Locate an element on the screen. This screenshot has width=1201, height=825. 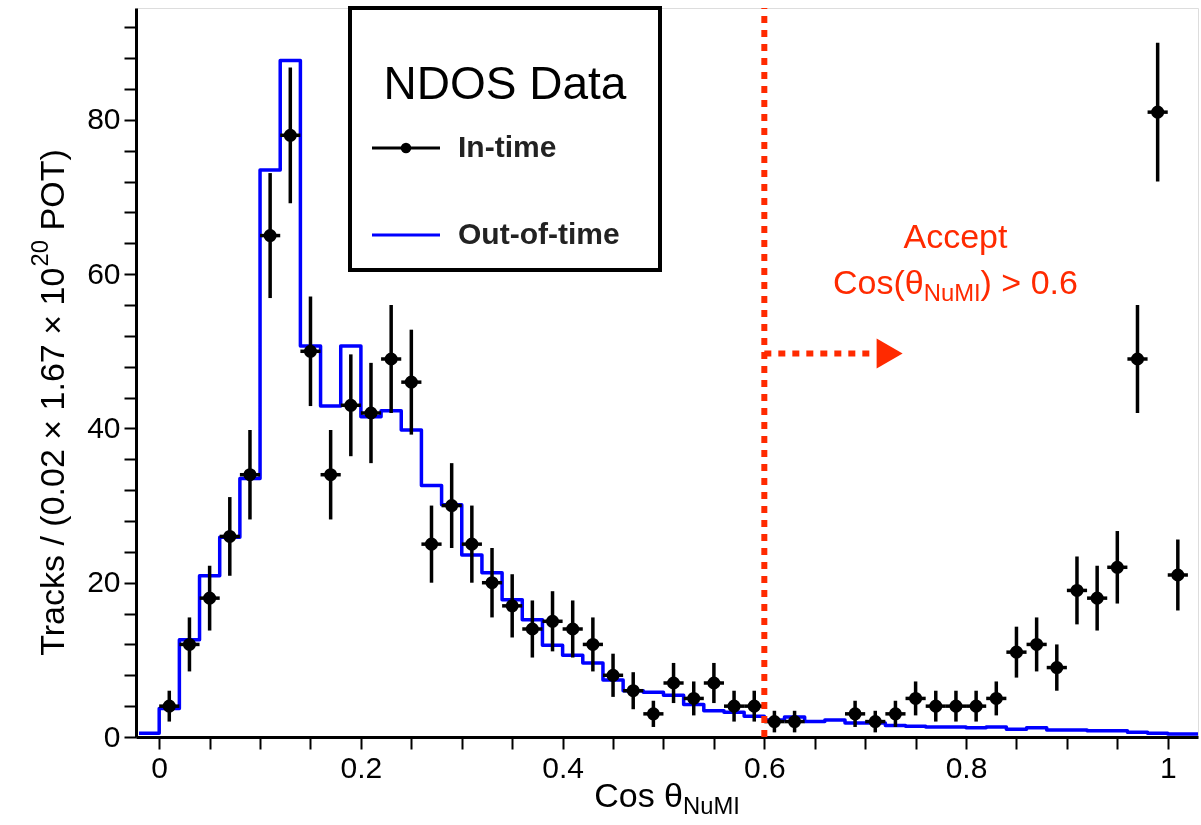
legend-title: NDOS Data is located at coordinates (505, 83).